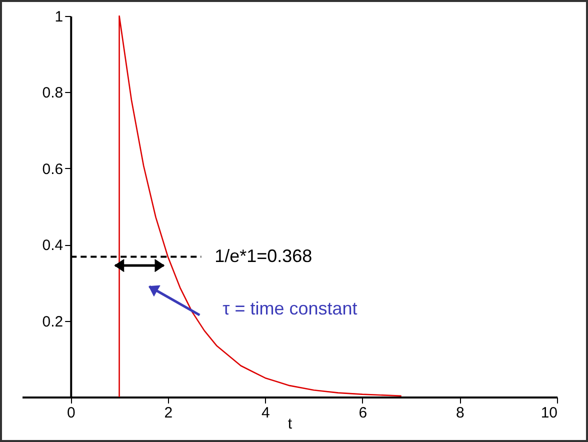 The height and width of the screenshot is (442, 588). Describe the element at coordinates (363, 413) in the screenshot. I see `x-tick-label: 6` at that location.